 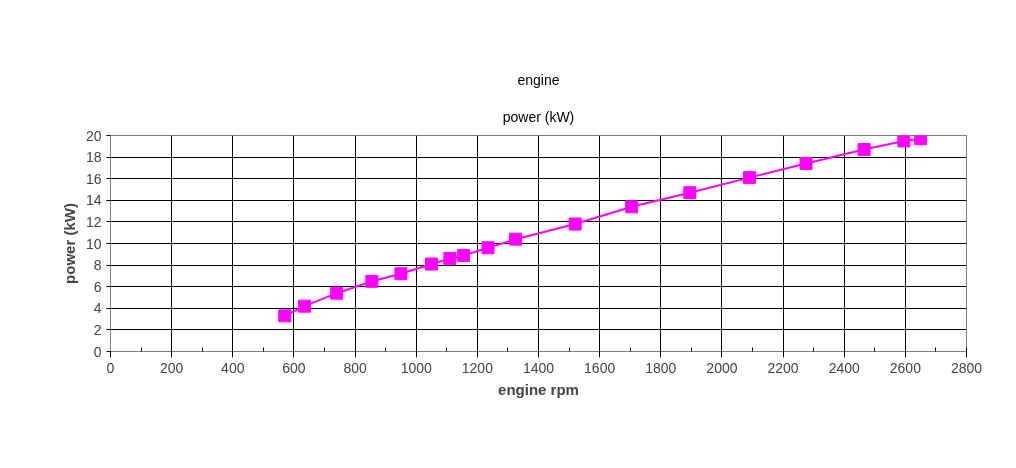 What do you see at coordinates (93, 135) in the screenshot?
I see `y-tick-label: 20` at bounding box center [93, 135].